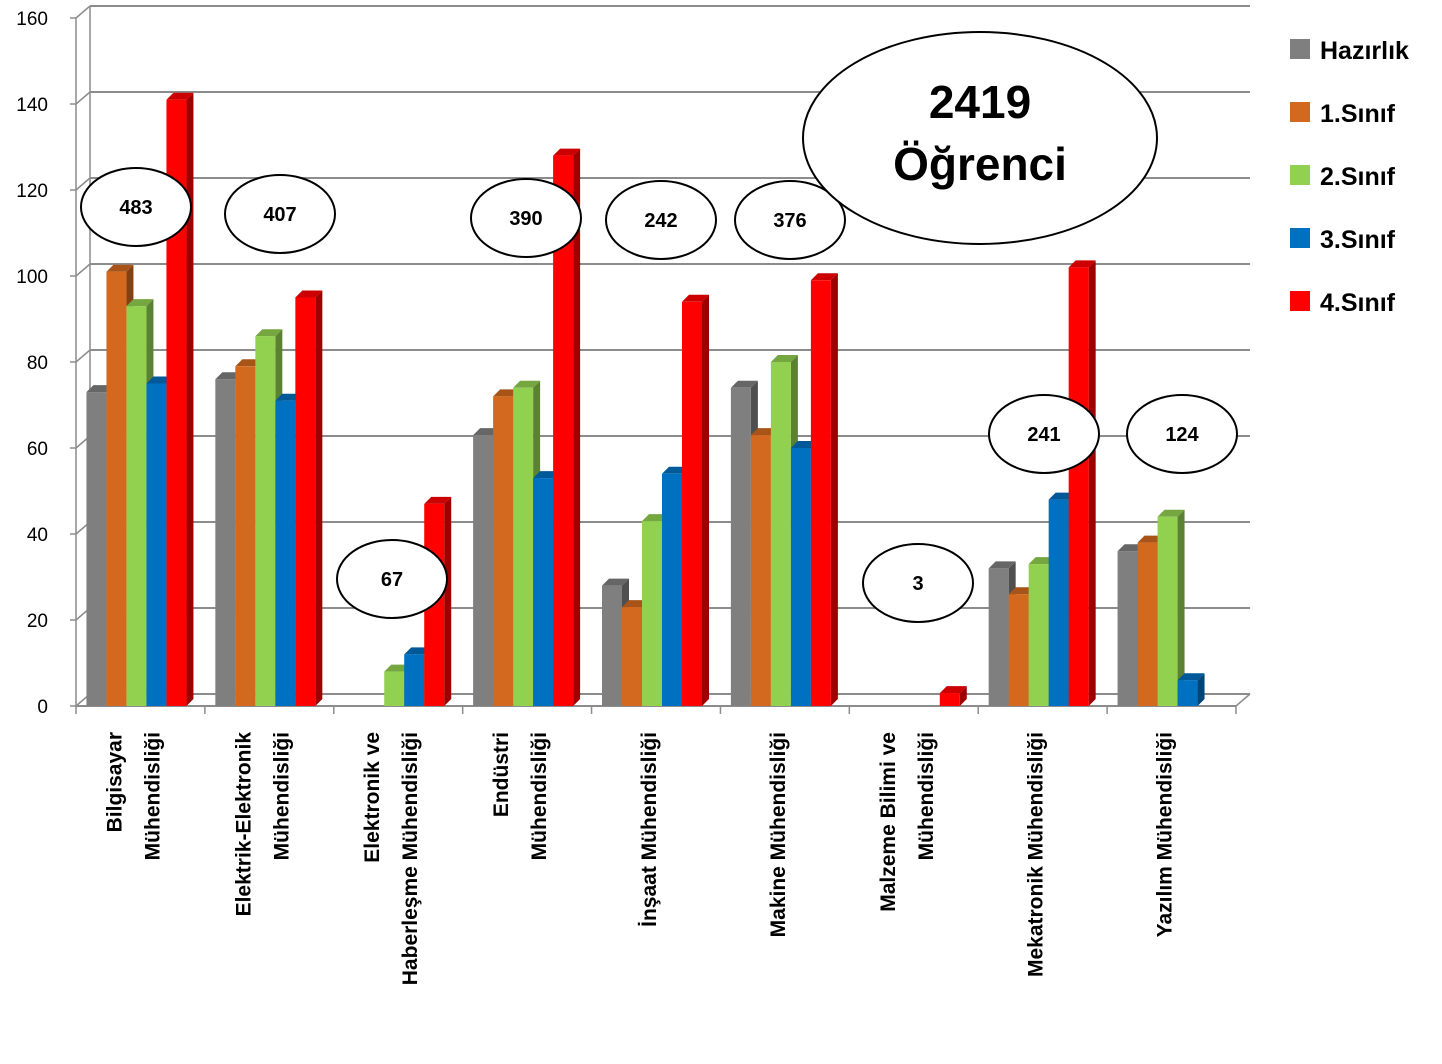 The height and width of the screenshot is (1064, 1442). Describe the element at coordinates (410, 858) in the screenshot. I see `x-tick-label: Haberleşme Mühendisliği` at that location.